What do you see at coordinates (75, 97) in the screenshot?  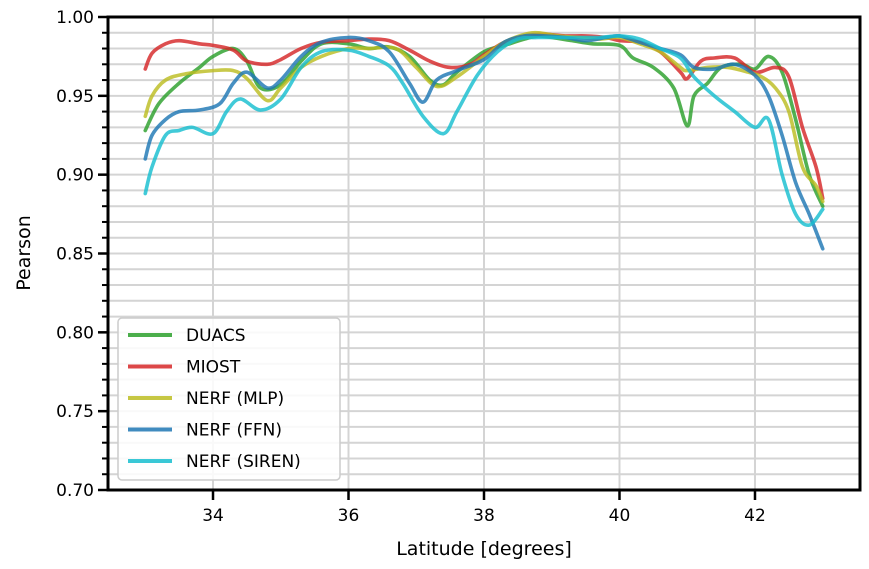 I see `y-tick-label: 0.95` at bounding box center [75, 97].